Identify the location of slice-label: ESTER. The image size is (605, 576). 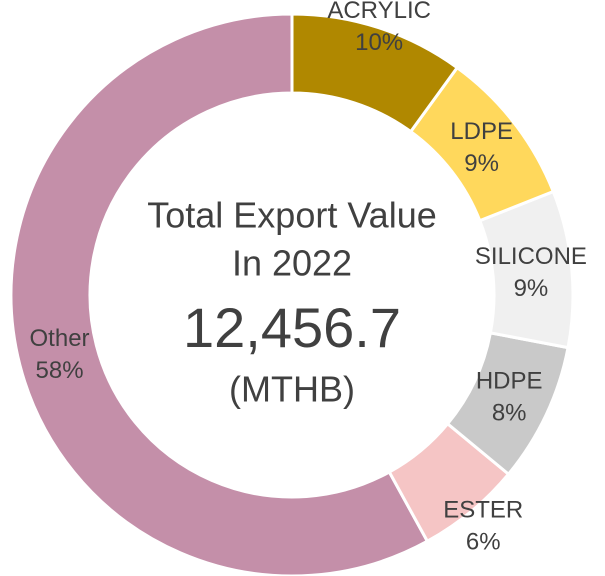
(483, 509).